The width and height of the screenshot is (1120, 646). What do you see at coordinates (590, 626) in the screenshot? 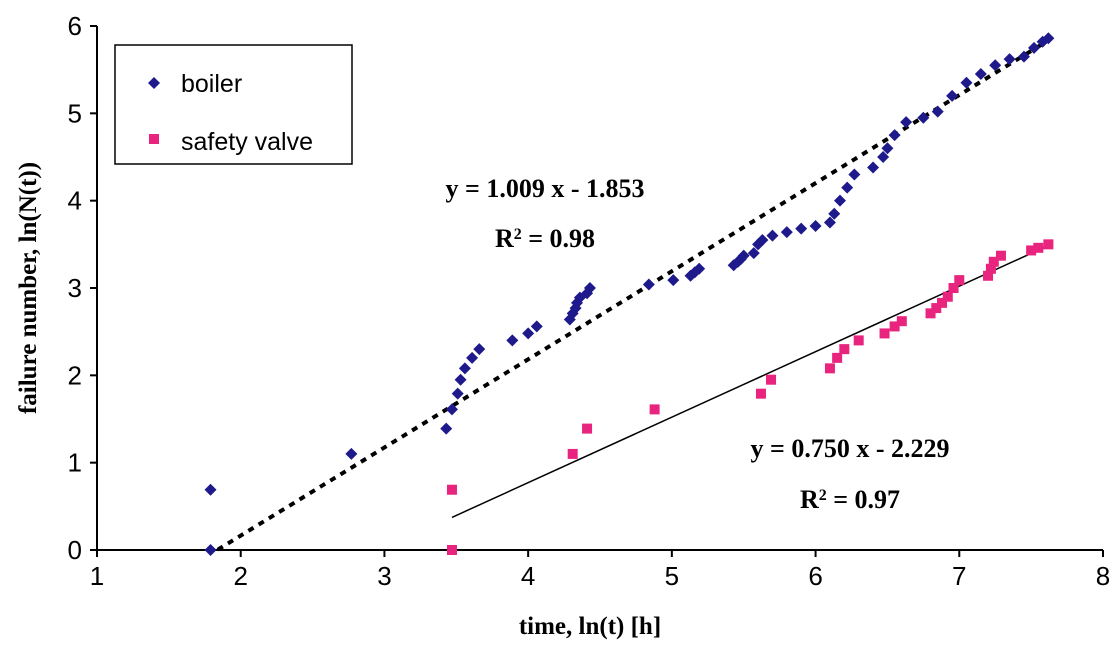
I see `x-axis-title: time, ln(t) [h]` at bounding box center [590, 626].